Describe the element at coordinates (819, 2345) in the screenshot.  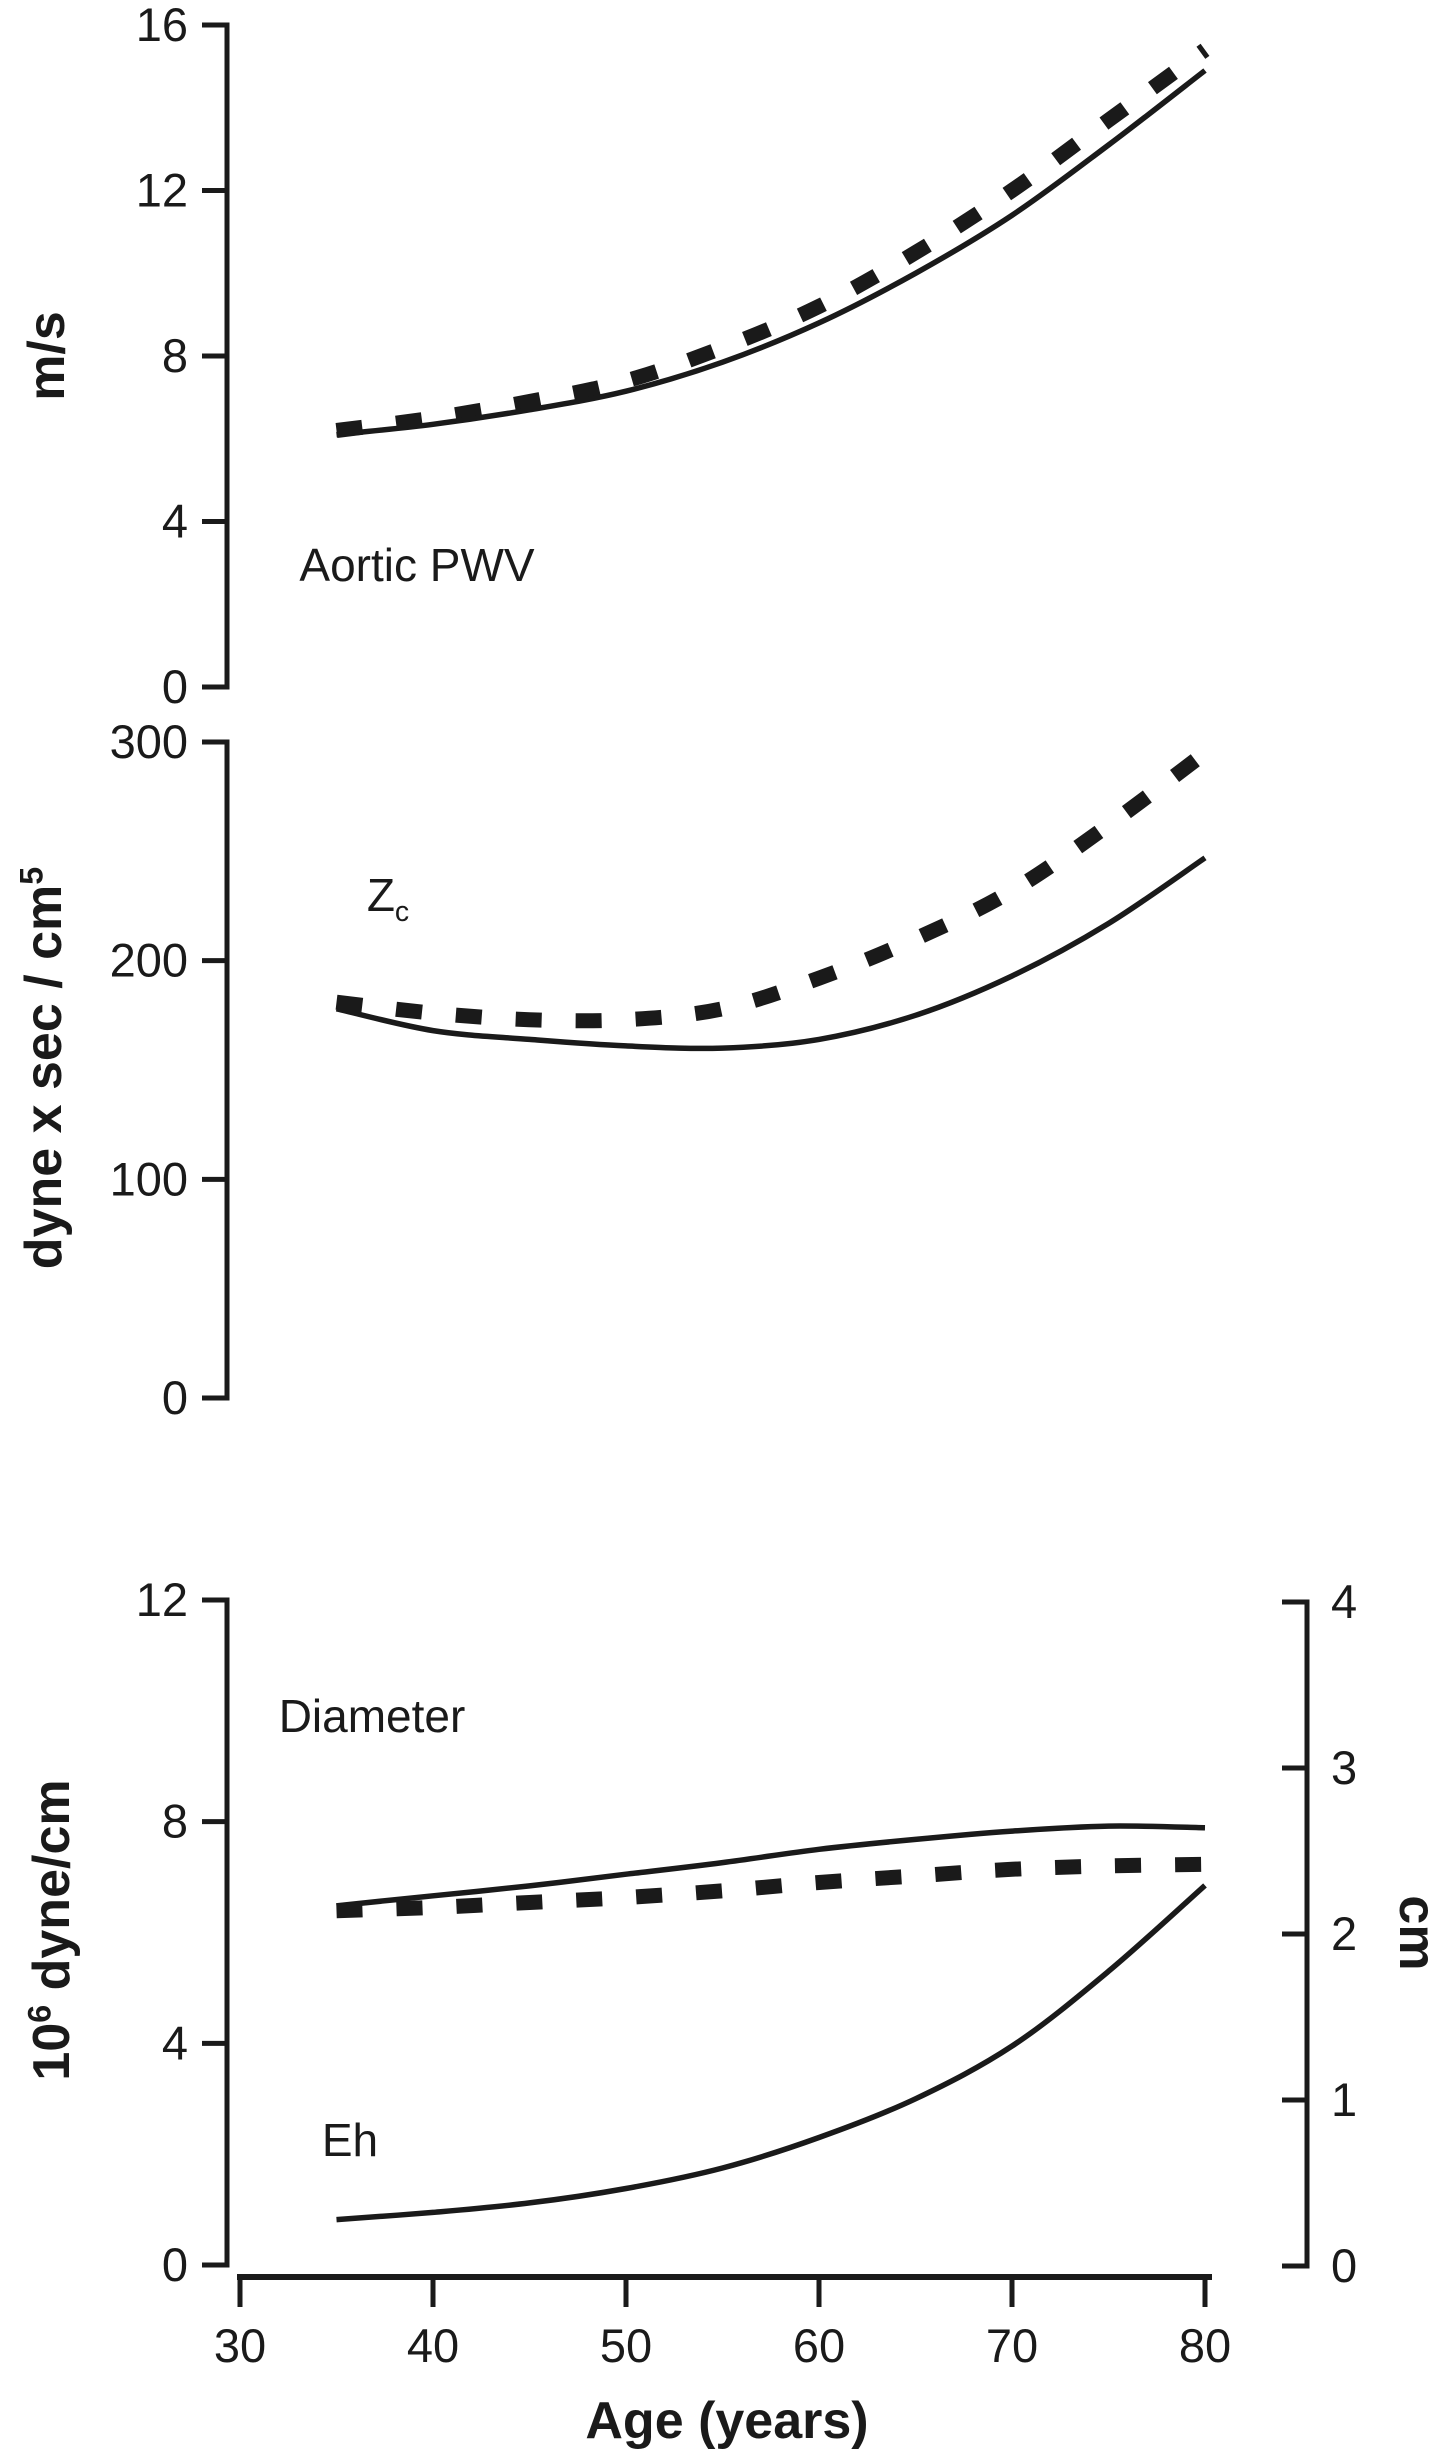
I see `x-tick-label: 60` at that location.